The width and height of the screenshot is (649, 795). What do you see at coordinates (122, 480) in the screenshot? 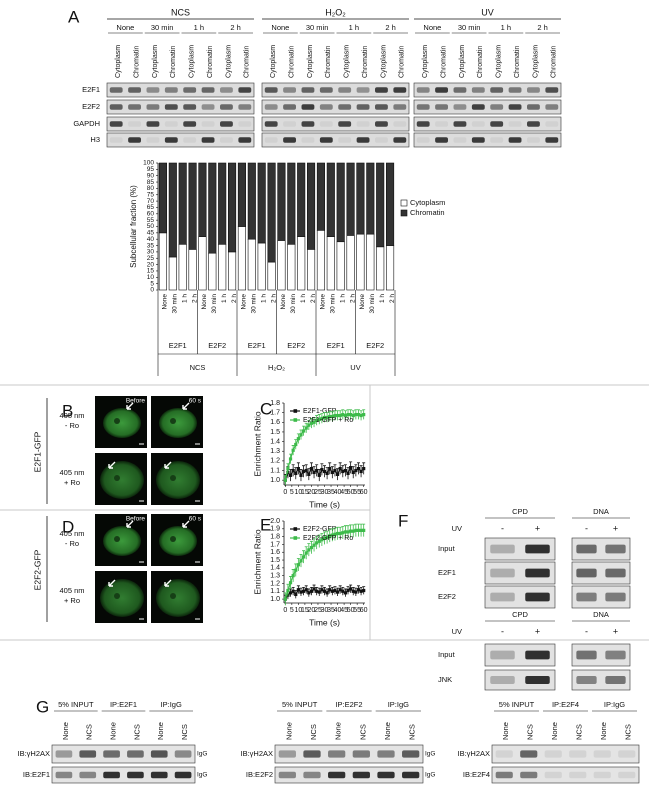
I see `nucleus` at bounding box center [122, 480].